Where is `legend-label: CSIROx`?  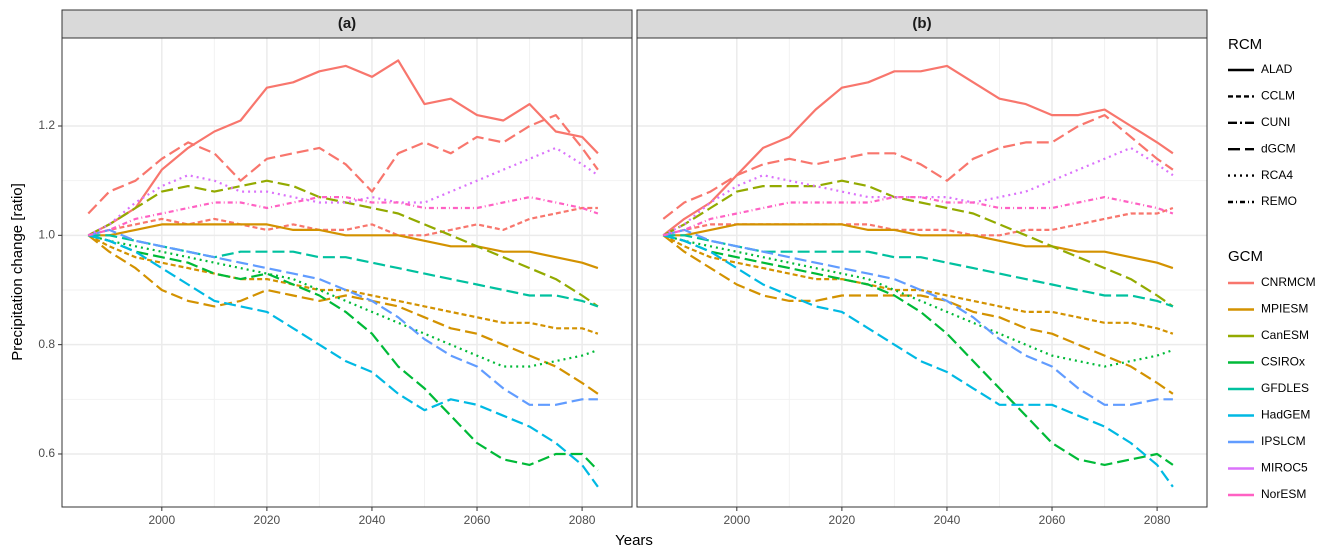 legend-label: CSIROx is located at coordinates (1283, 362).